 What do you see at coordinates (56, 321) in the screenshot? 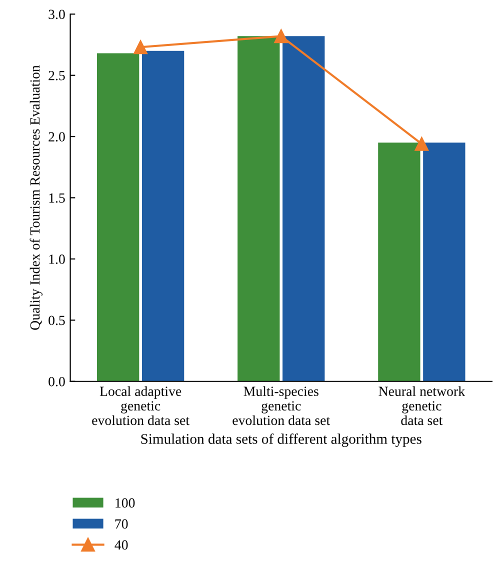
I see `y-tick-label: 0.5` at bounding box center [56, 321].